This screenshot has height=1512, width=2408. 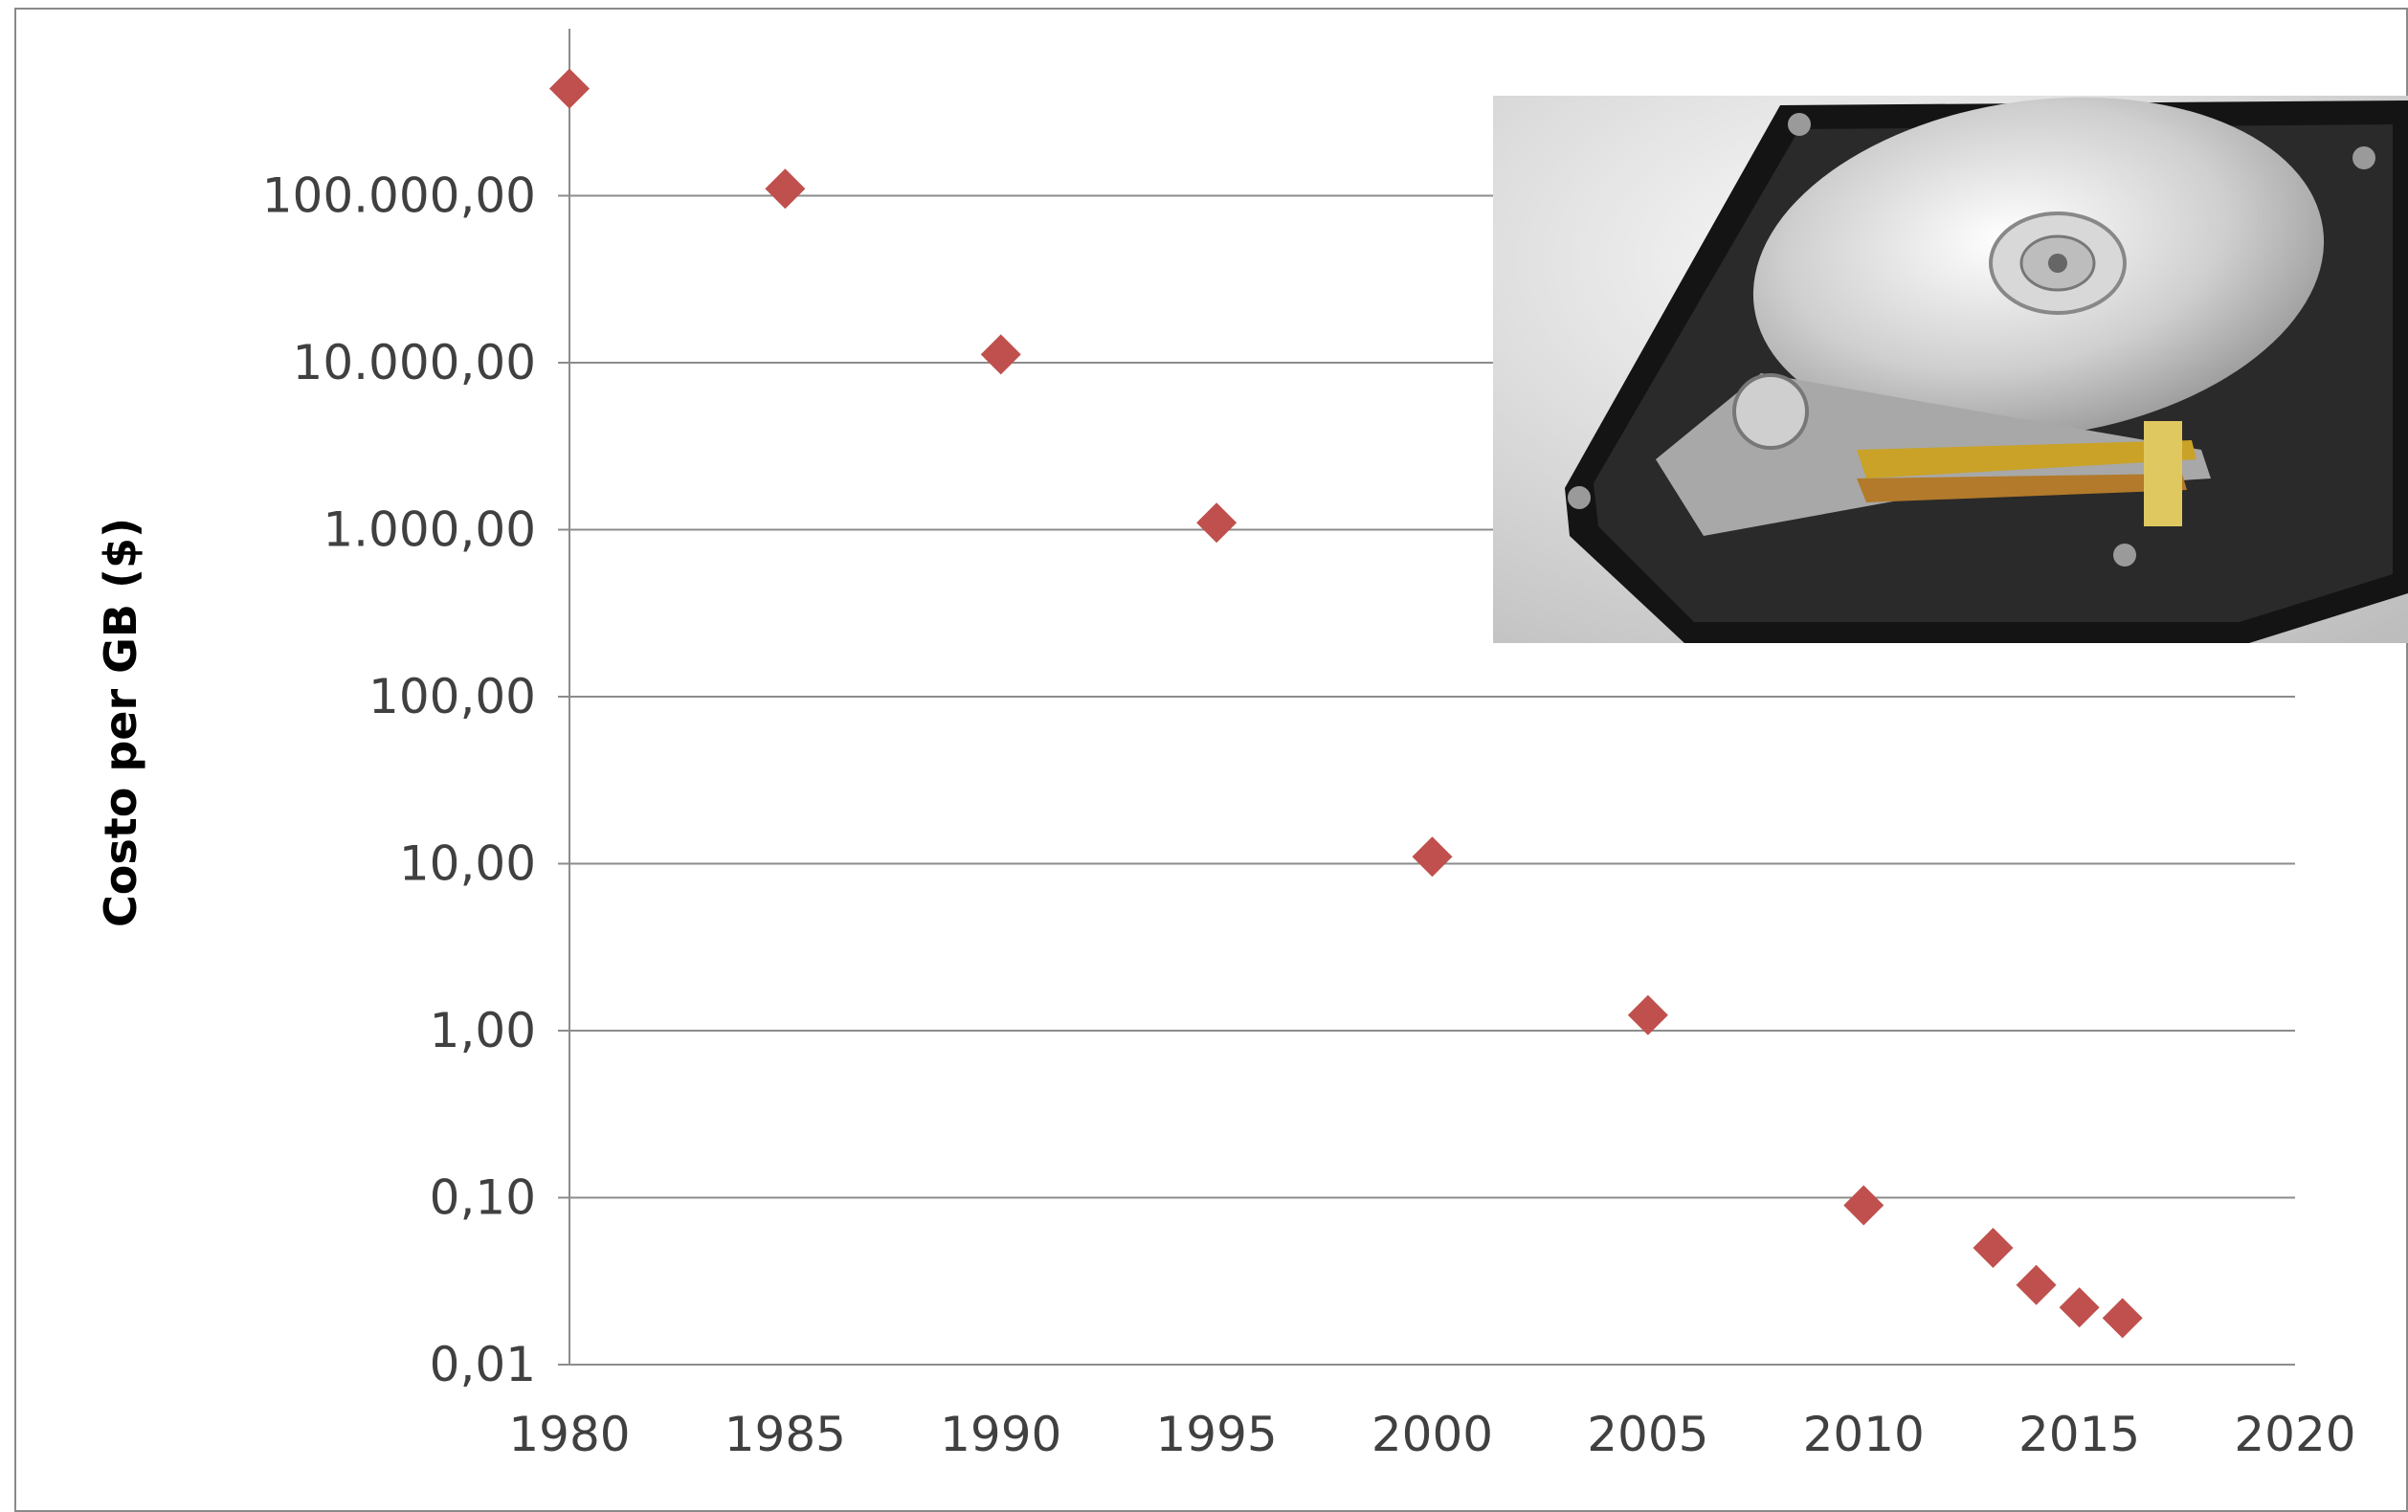 What do you see at coordinates (1647, 1434) in the screenshot?
I see `x-tick-label: 2005` at bounding box center [1647, 1434].